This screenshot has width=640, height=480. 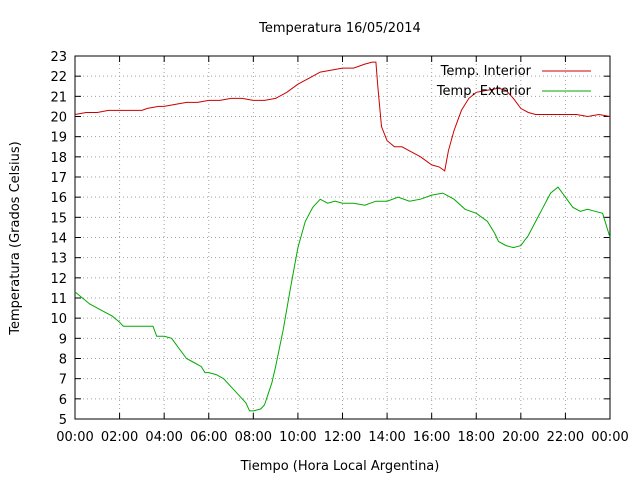 I want to click on x-tick-label: 12:00, so click(x=342, y=437).